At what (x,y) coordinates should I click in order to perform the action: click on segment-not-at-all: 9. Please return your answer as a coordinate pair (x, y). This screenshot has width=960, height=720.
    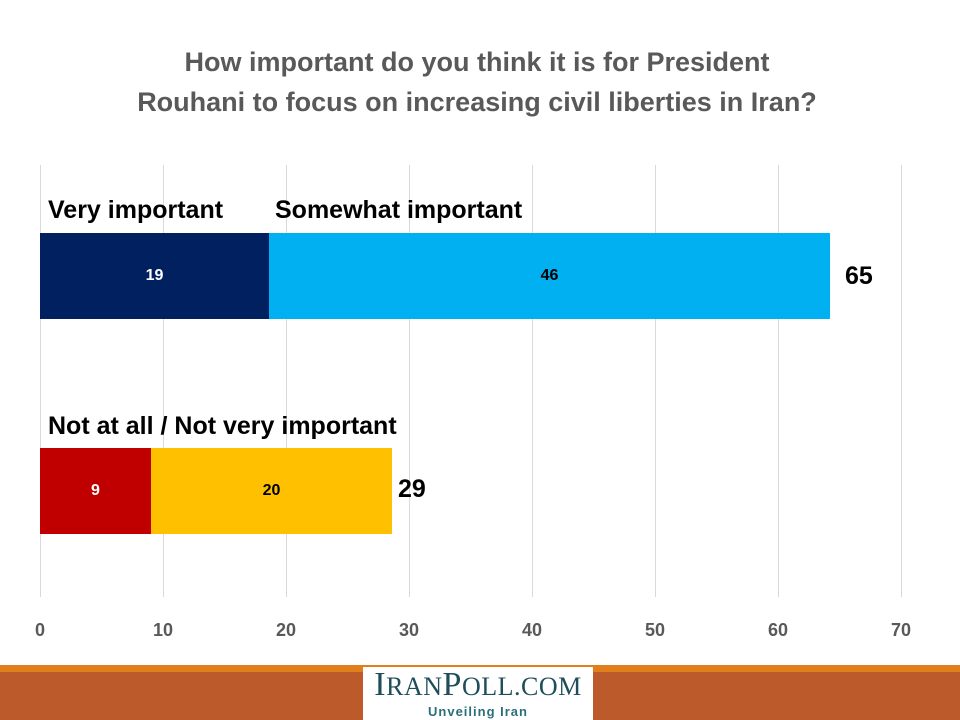
    Looking at the image, I should click on (95, 491).